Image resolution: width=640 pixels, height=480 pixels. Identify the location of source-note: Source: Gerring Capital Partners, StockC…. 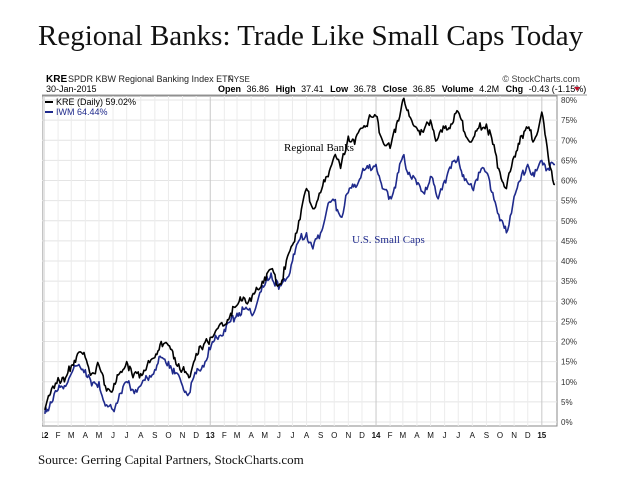
(171, 459).